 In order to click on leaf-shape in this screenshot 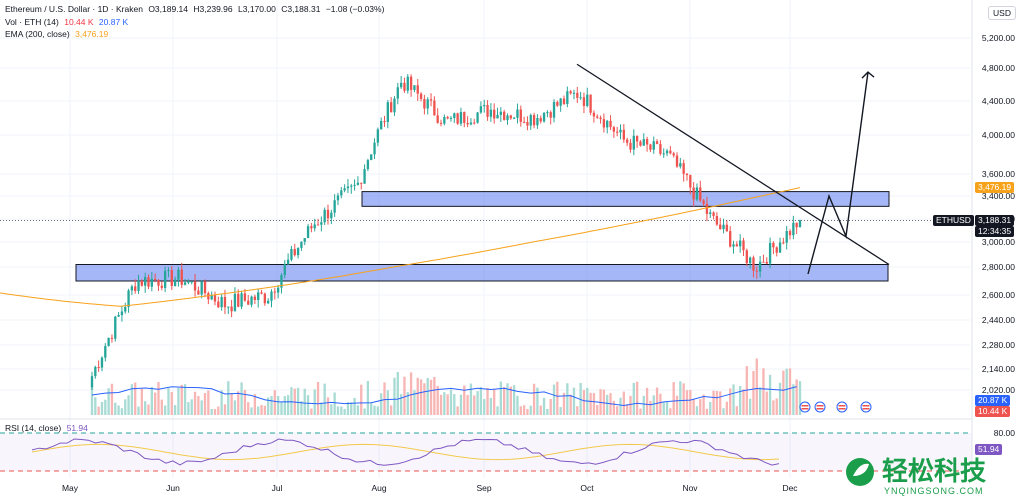, I will do `click(861, 469)`.